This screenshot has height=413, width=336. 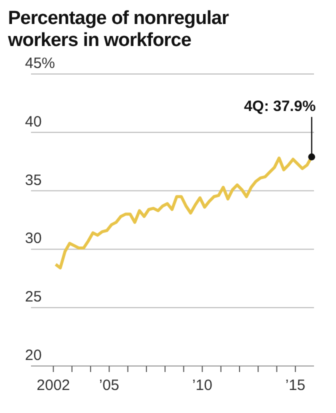 I want to click on y-tick-label: 30, so click(x=33, y=239).